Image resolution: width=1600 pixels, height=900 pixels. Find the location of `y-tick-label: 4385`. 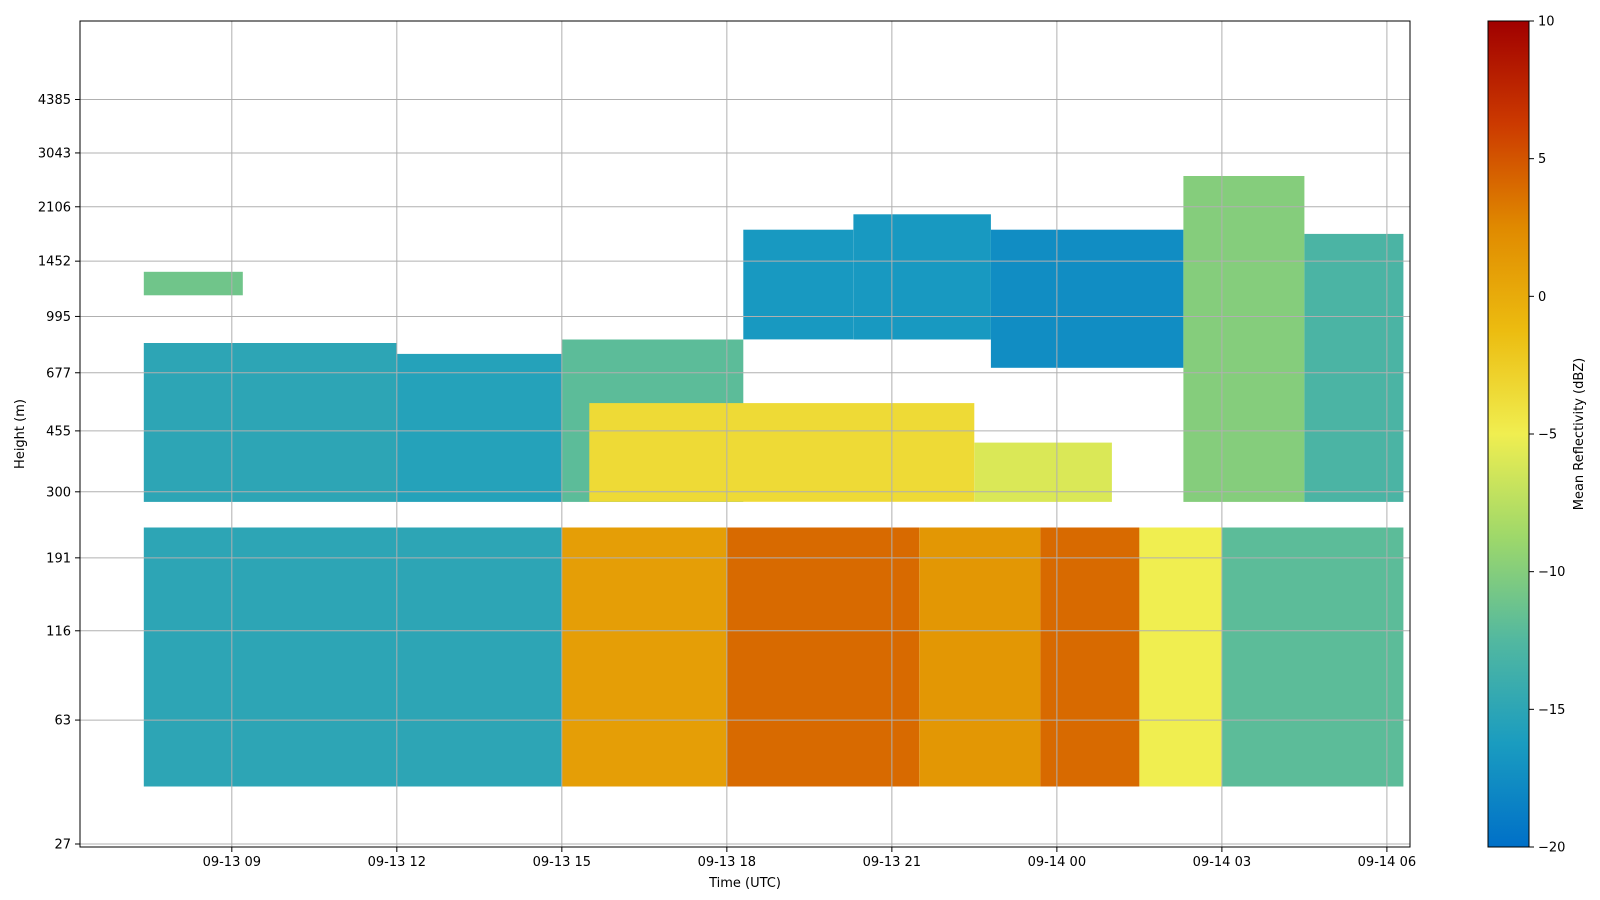

y-tick-label: 4385 is located at coordinates (54, 100).